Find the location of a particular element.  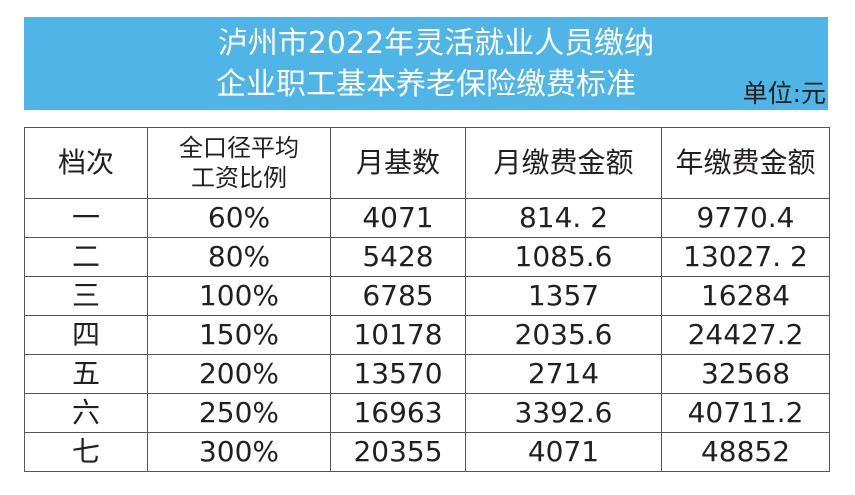

title-line-2: 企业职工基本养老保险缴费标准 is located at coordinates (426, 84).